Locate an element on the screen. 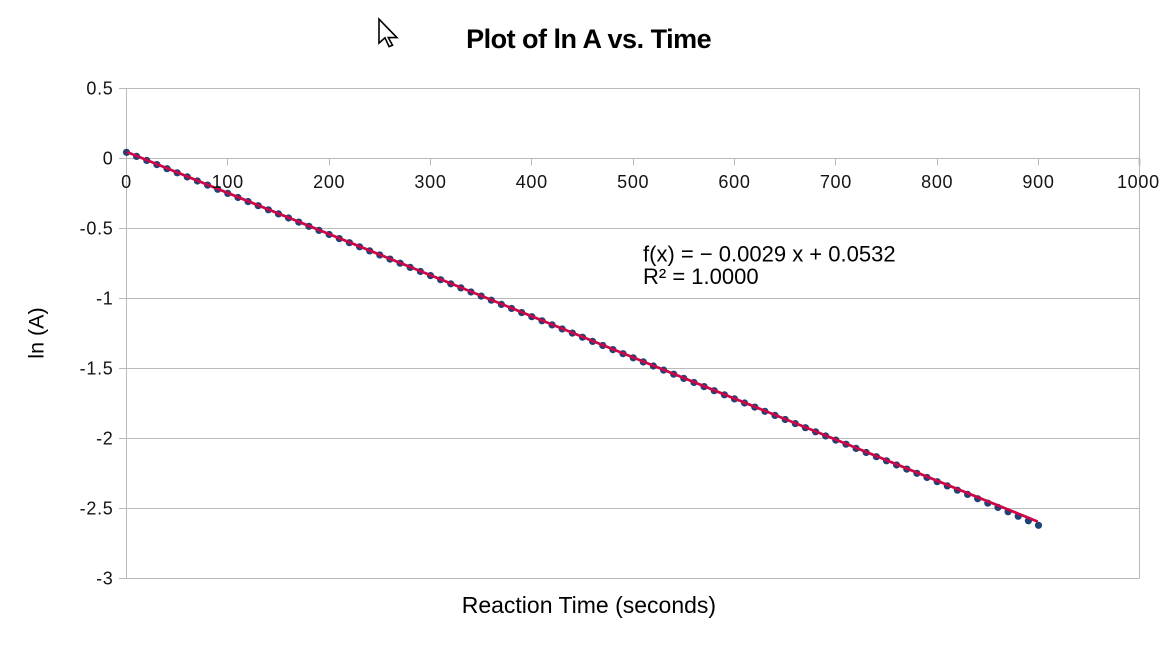 This screenshot has height=651, width=1169. svg-text: -3 is located at coordinates (104, 578).